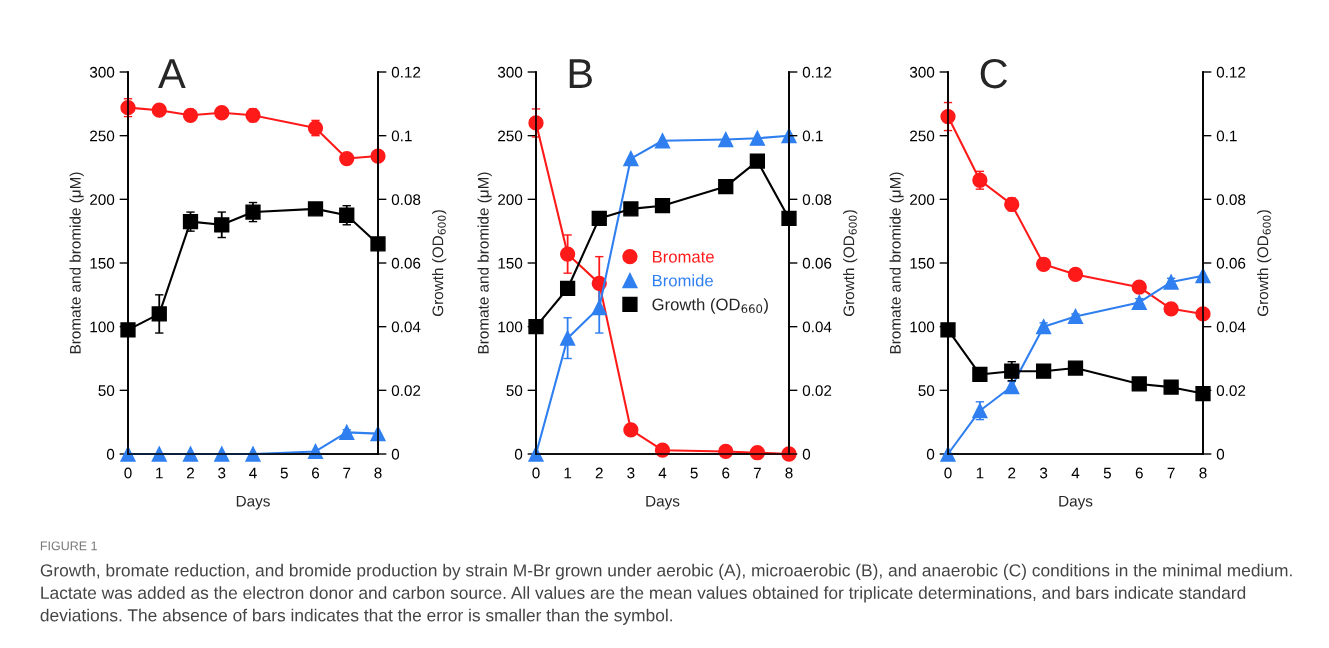  I want to click on chart-title: C, so click(994, 73).